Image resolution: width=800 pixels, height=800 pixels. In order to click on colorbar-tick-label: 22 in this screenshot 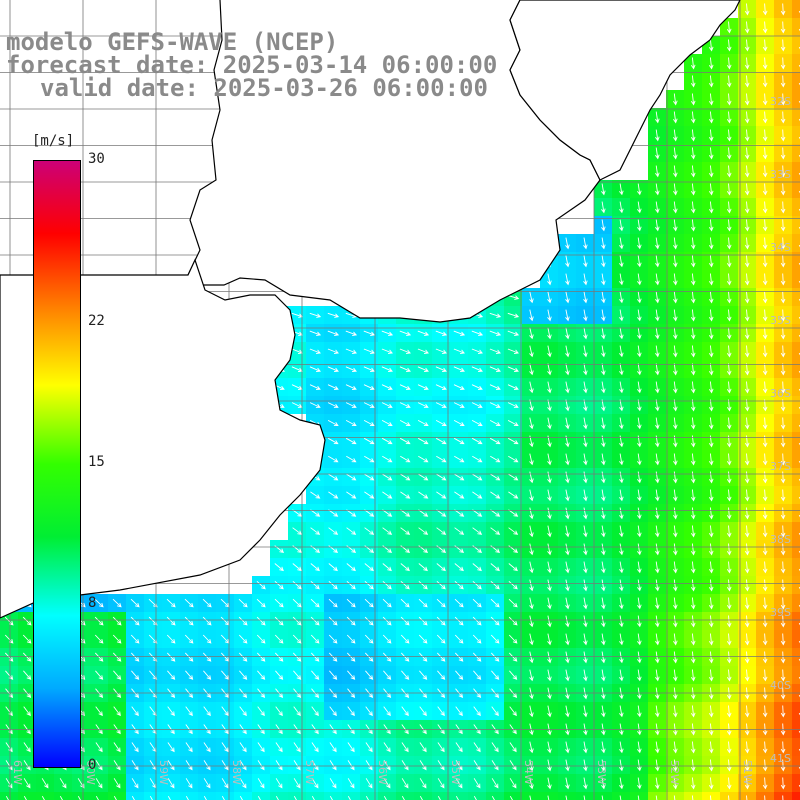, I will do `click(96, 320)`.